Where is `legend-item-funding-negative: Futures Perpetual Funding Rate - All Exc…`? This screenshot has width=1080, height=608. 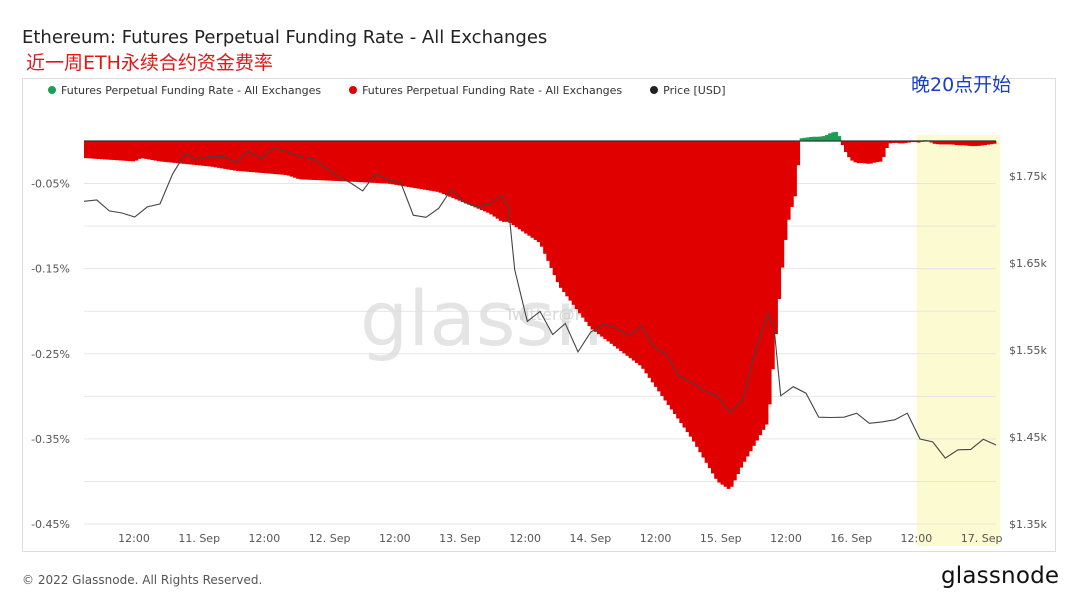
legend-item-funding-negative: Futures Perpetual Funding Rate - All Exc… is located at coordinates (485, 90).